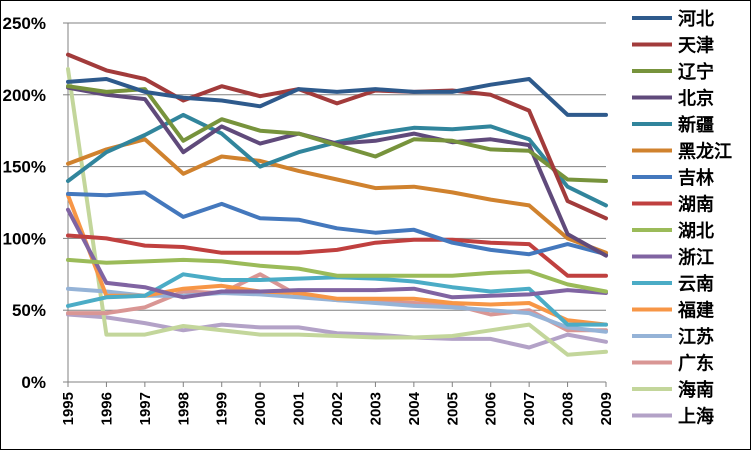 This screenshot has width=753, height=452. I want to click on legend-label-北京: 北京, so click(696, 99).